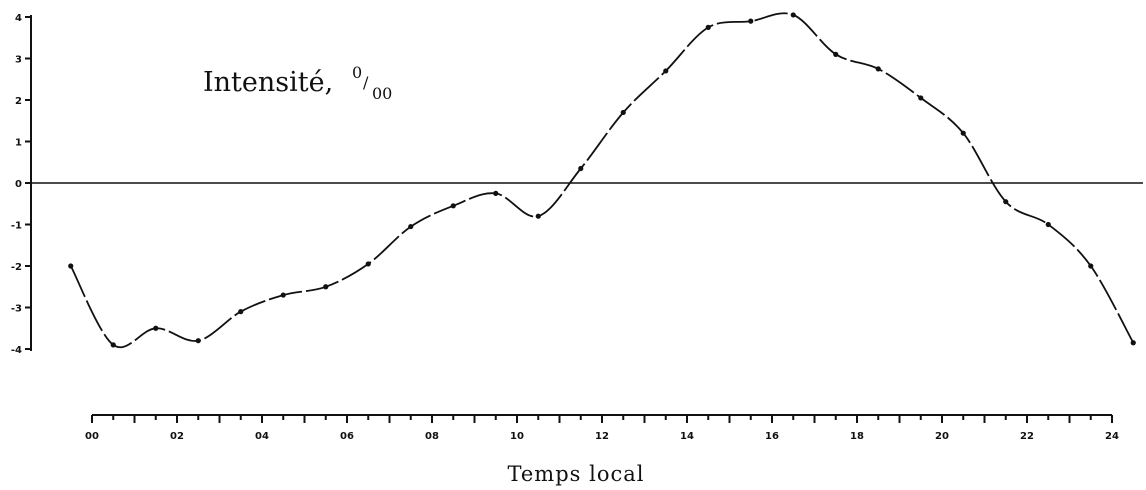 Image resolution: width=1146 pixels, height=490 pixels. What do you see at coordinates (366, 82) in the screenshot?
I see `unit-slash: /` at bounding box center [366, 82].